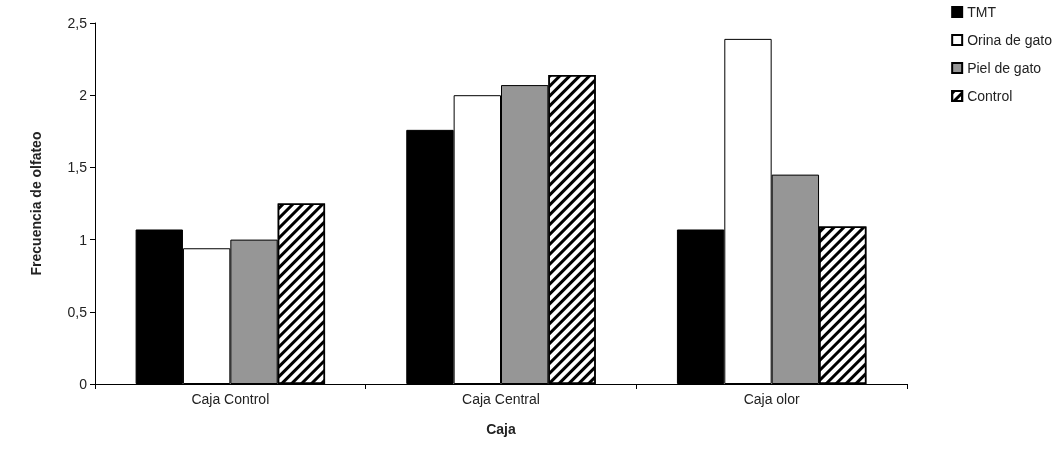 The image size is (1057, 458). What do you see at coordinates (83, 239) in the screenshot?
I see `y-tick-label: 1` at bounding box center [83, 239].